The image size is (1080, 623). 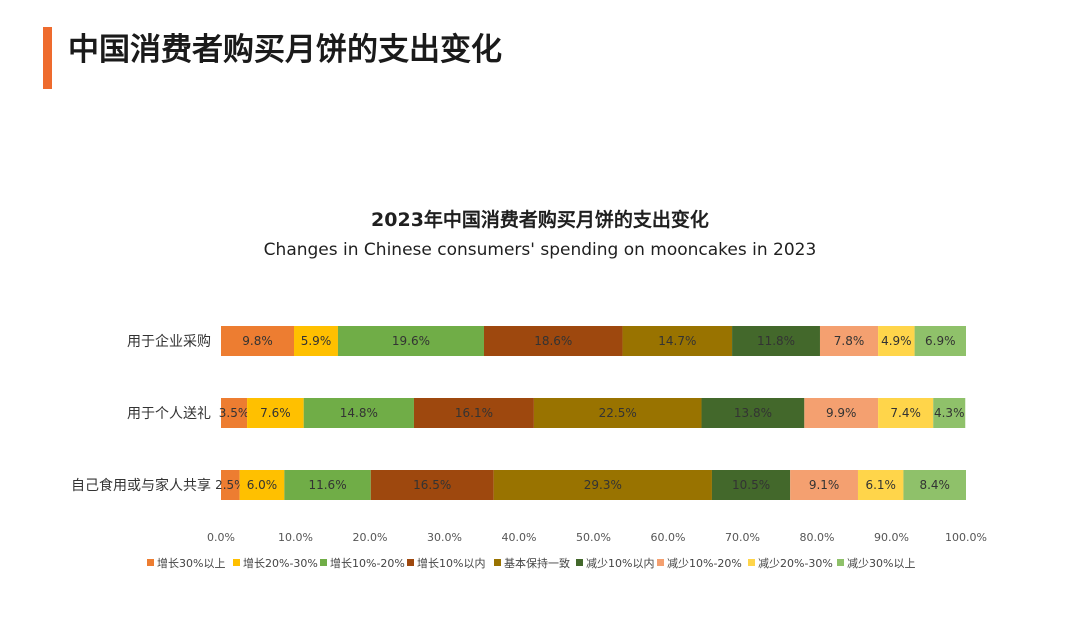 I want to click on data-label: 7.8%, so click(x=849, y=341).